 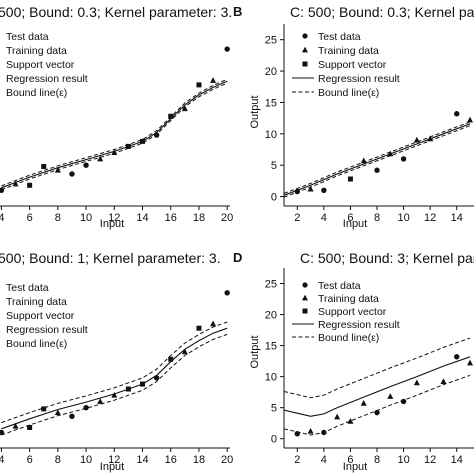 What do you see at coordinates (237, 11) in the screenshot?
I see `panel-b-letter: B` at bounding box center [237, 11].